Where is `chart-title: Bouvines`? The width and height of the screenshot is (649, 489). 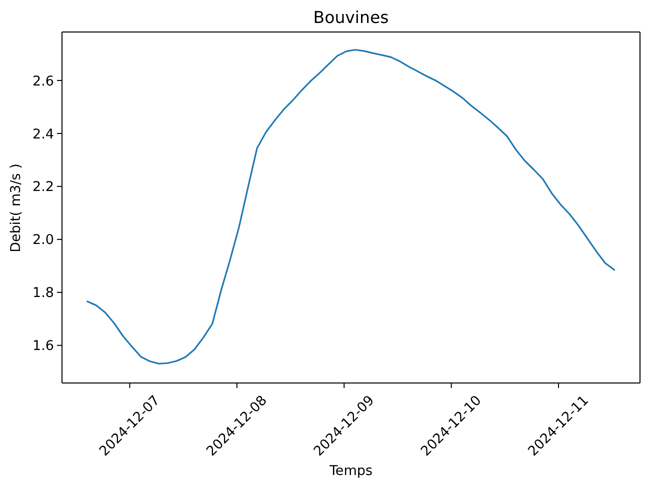
chart-title: Bouvines is located at coordinates (351, 17).